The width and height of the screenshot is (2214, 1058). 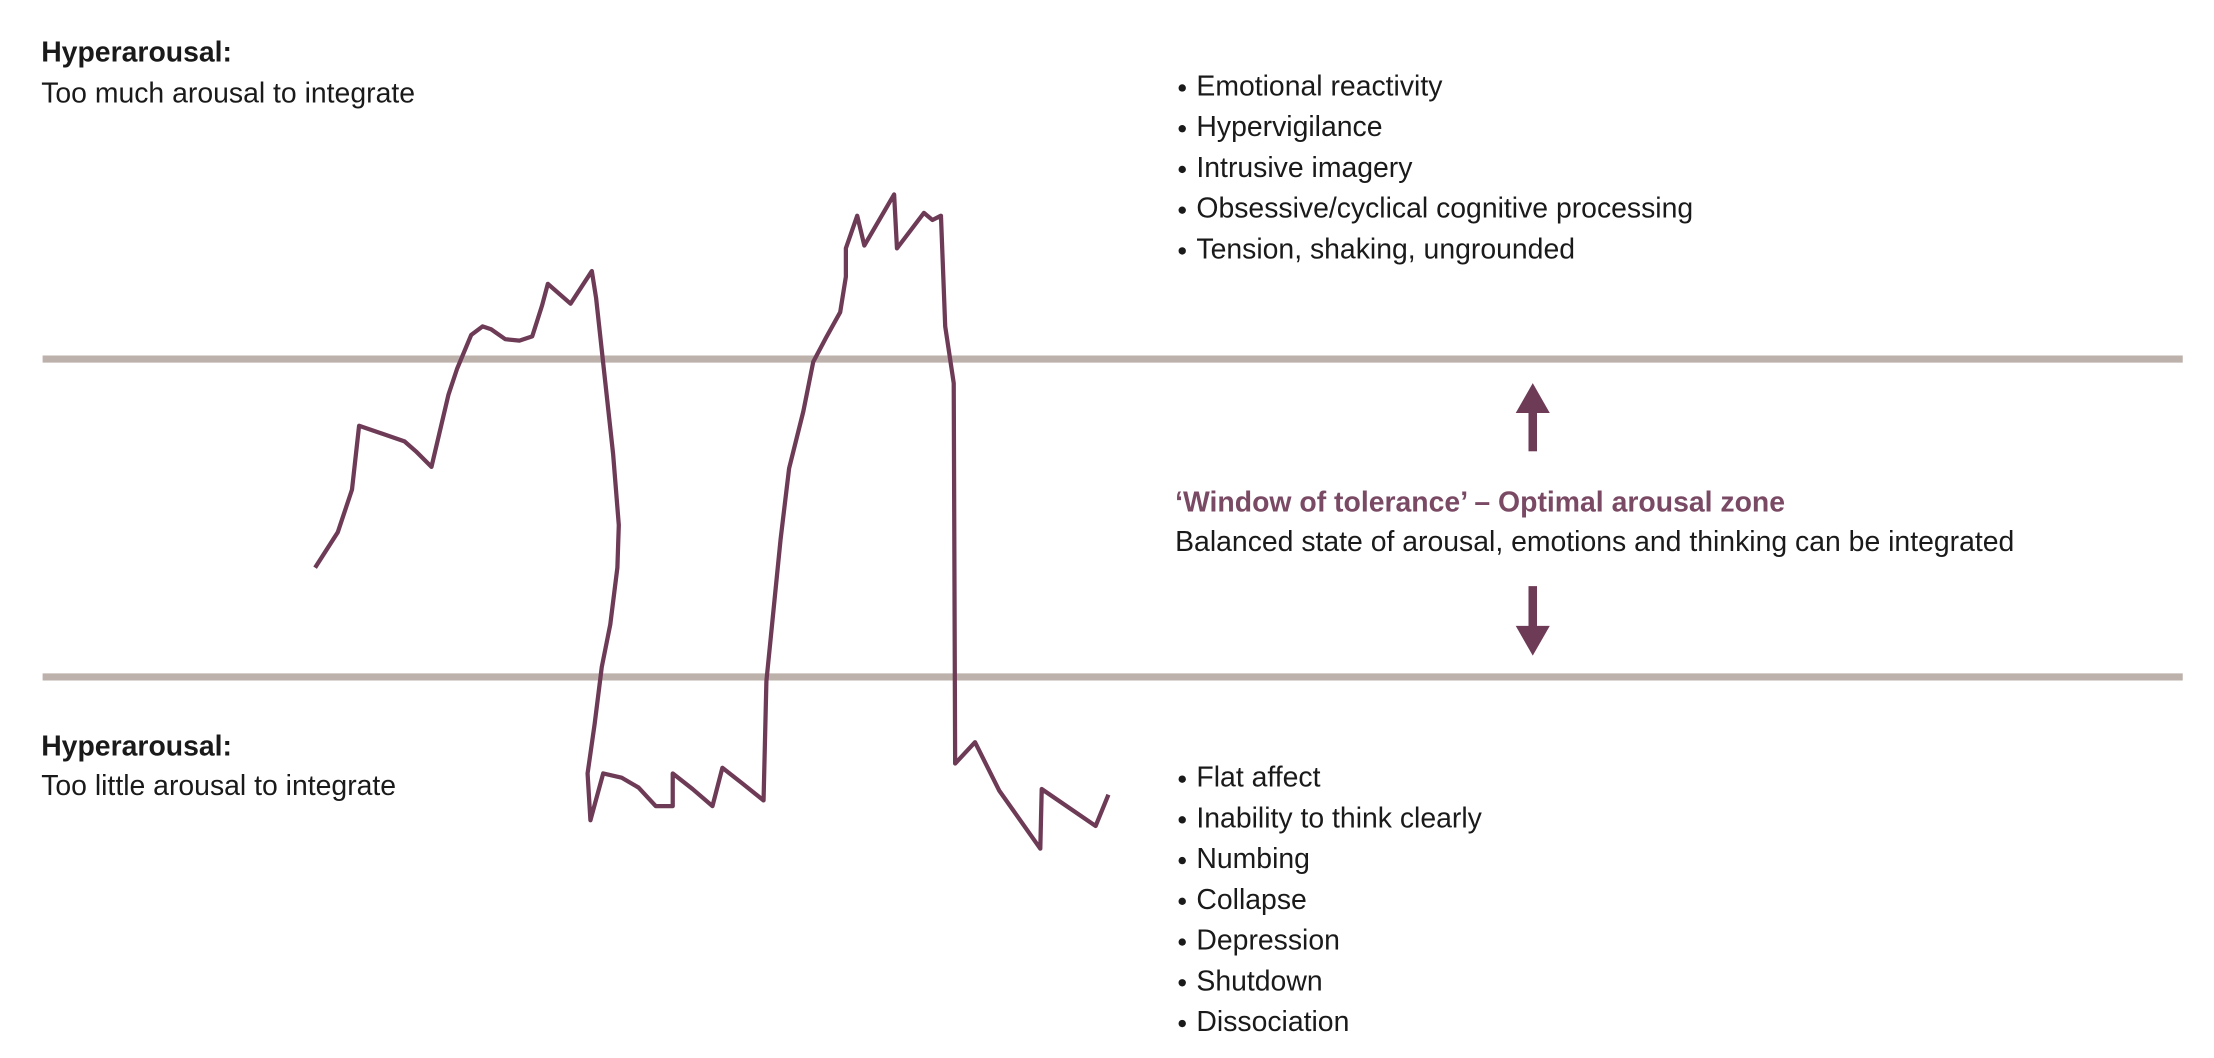 I want to click on list-item: Shutdown, so click(x=1259, y=981).